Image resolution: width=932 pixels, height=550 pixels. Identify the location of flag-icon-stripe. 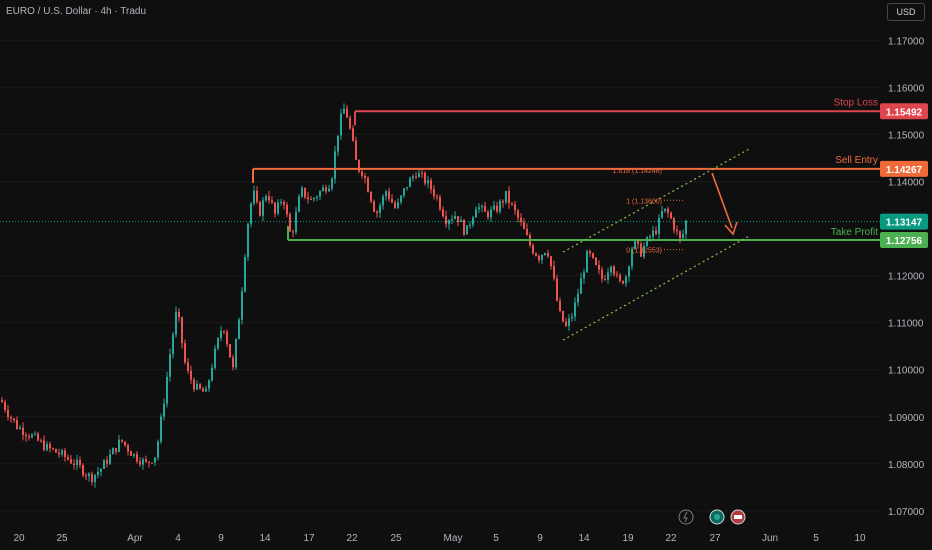
(738, 517).